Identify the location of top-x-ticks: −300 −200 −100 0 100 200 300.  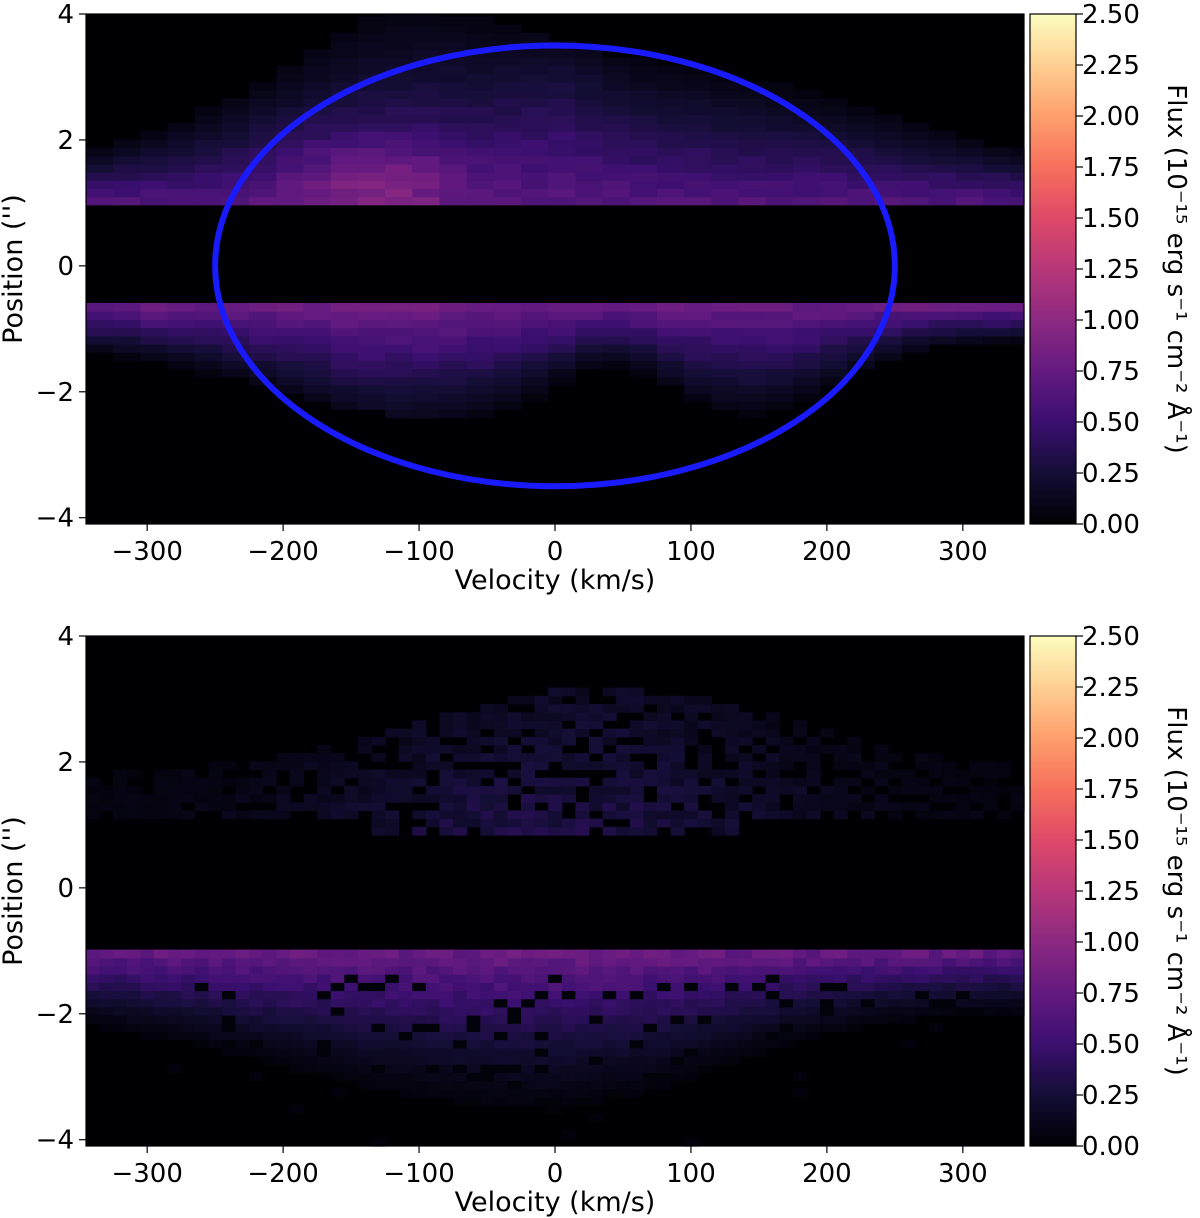
(549, 545).